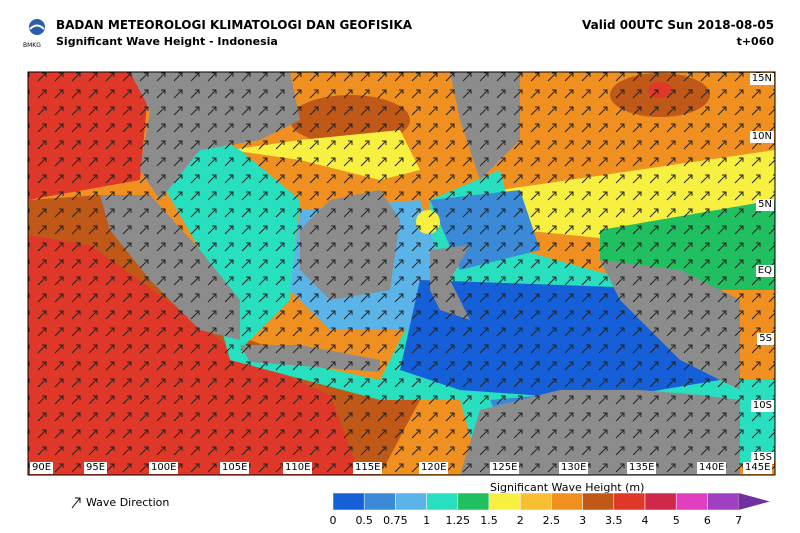  What do you see at coordinates (761, 137) in the screenshot?
I see `lat-label: 10N` at bounding box center [761, 137].